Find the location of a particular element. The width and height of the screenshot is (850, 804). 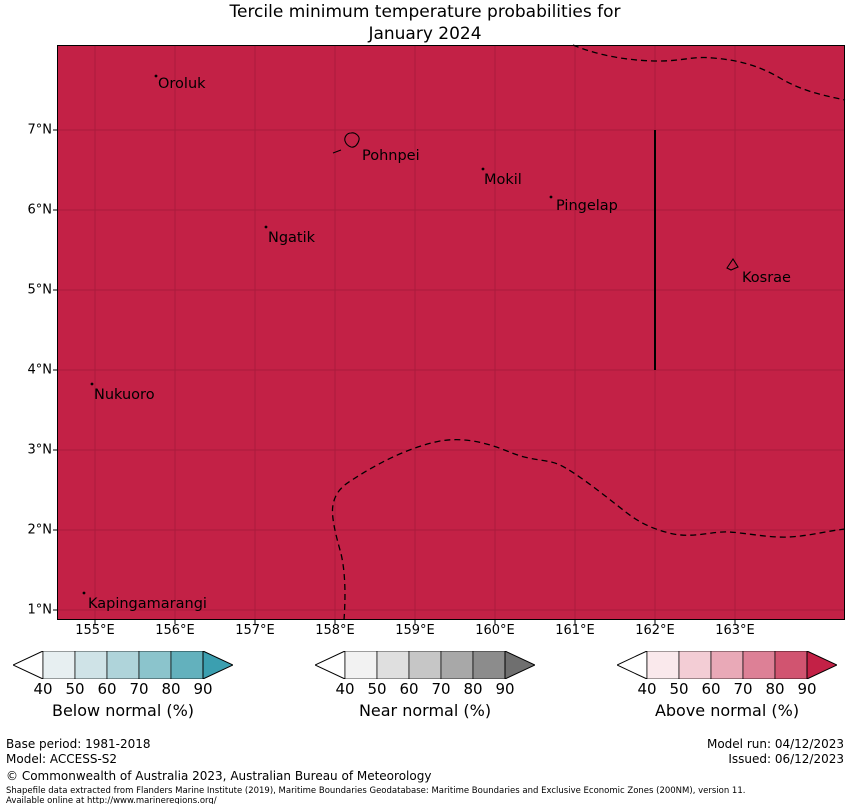

colorbar-below-bar is located at coordinates (123, 665).